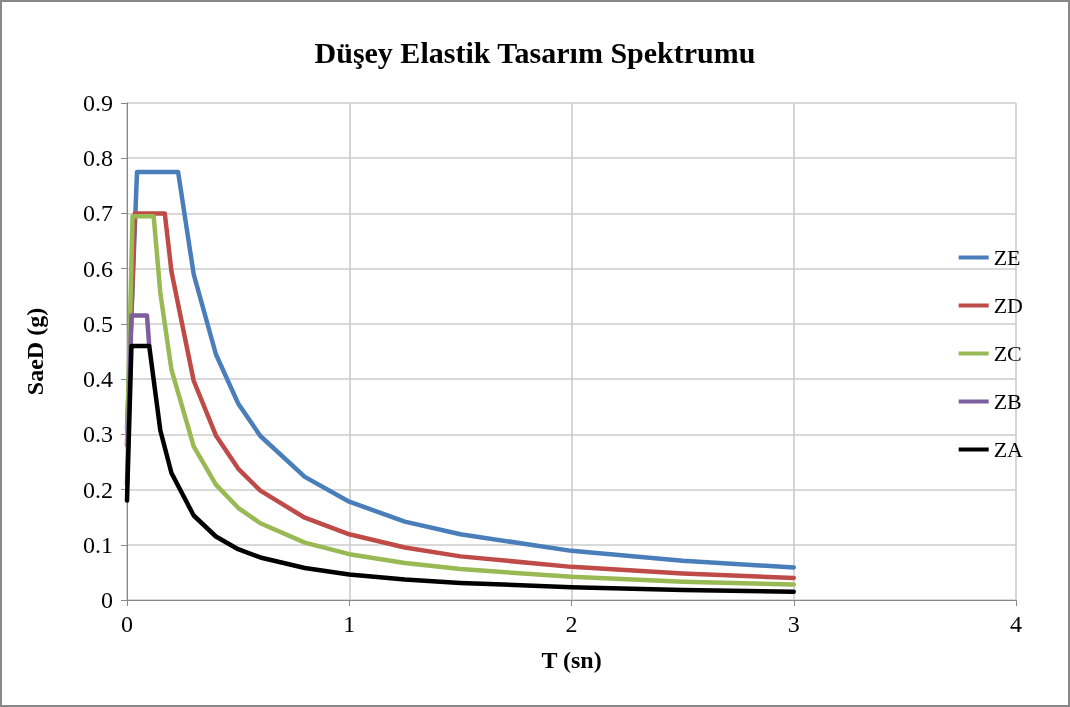 This screenshot has width=1070, height=707. What do you see at coordinates (107, 600) in the screenshot?
I see `y-tick-label: 0` at bounding box center [107, 600].